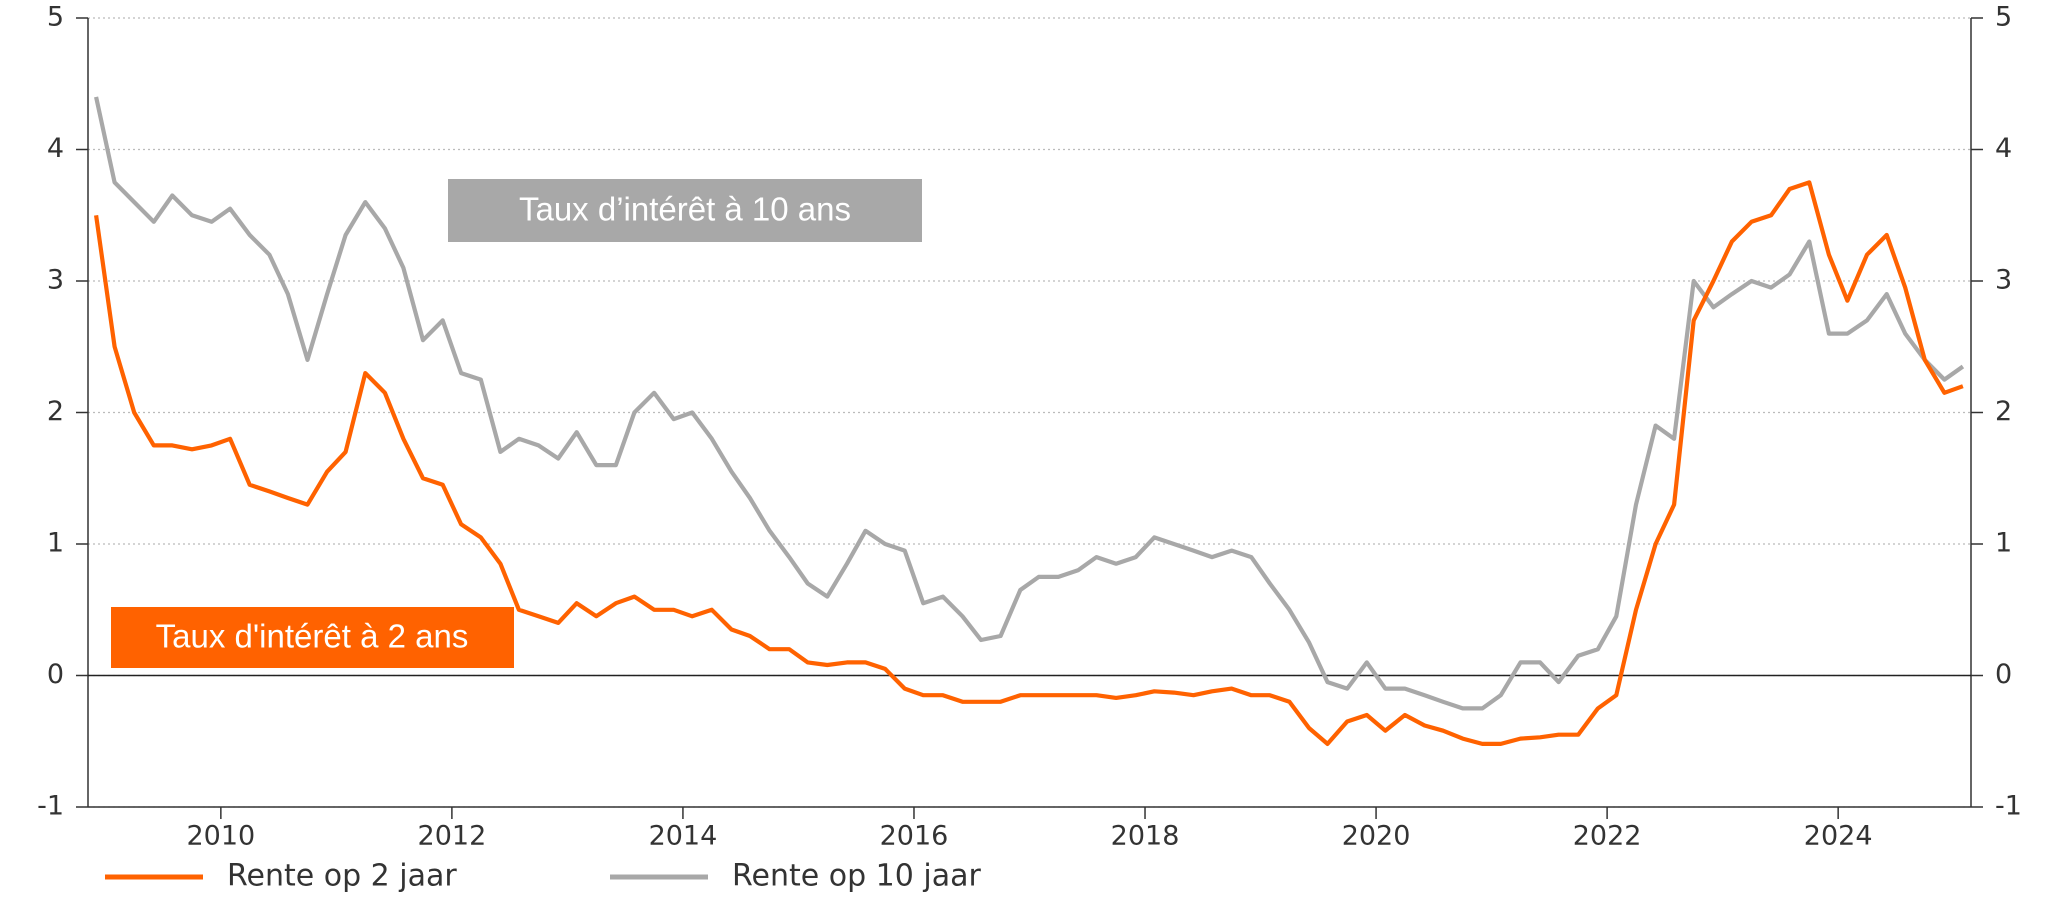  What do you see at coordinates (2003, 543) in the screenshot?
I see `y2-tick-label: 1` at bounding box center [2003, 543].